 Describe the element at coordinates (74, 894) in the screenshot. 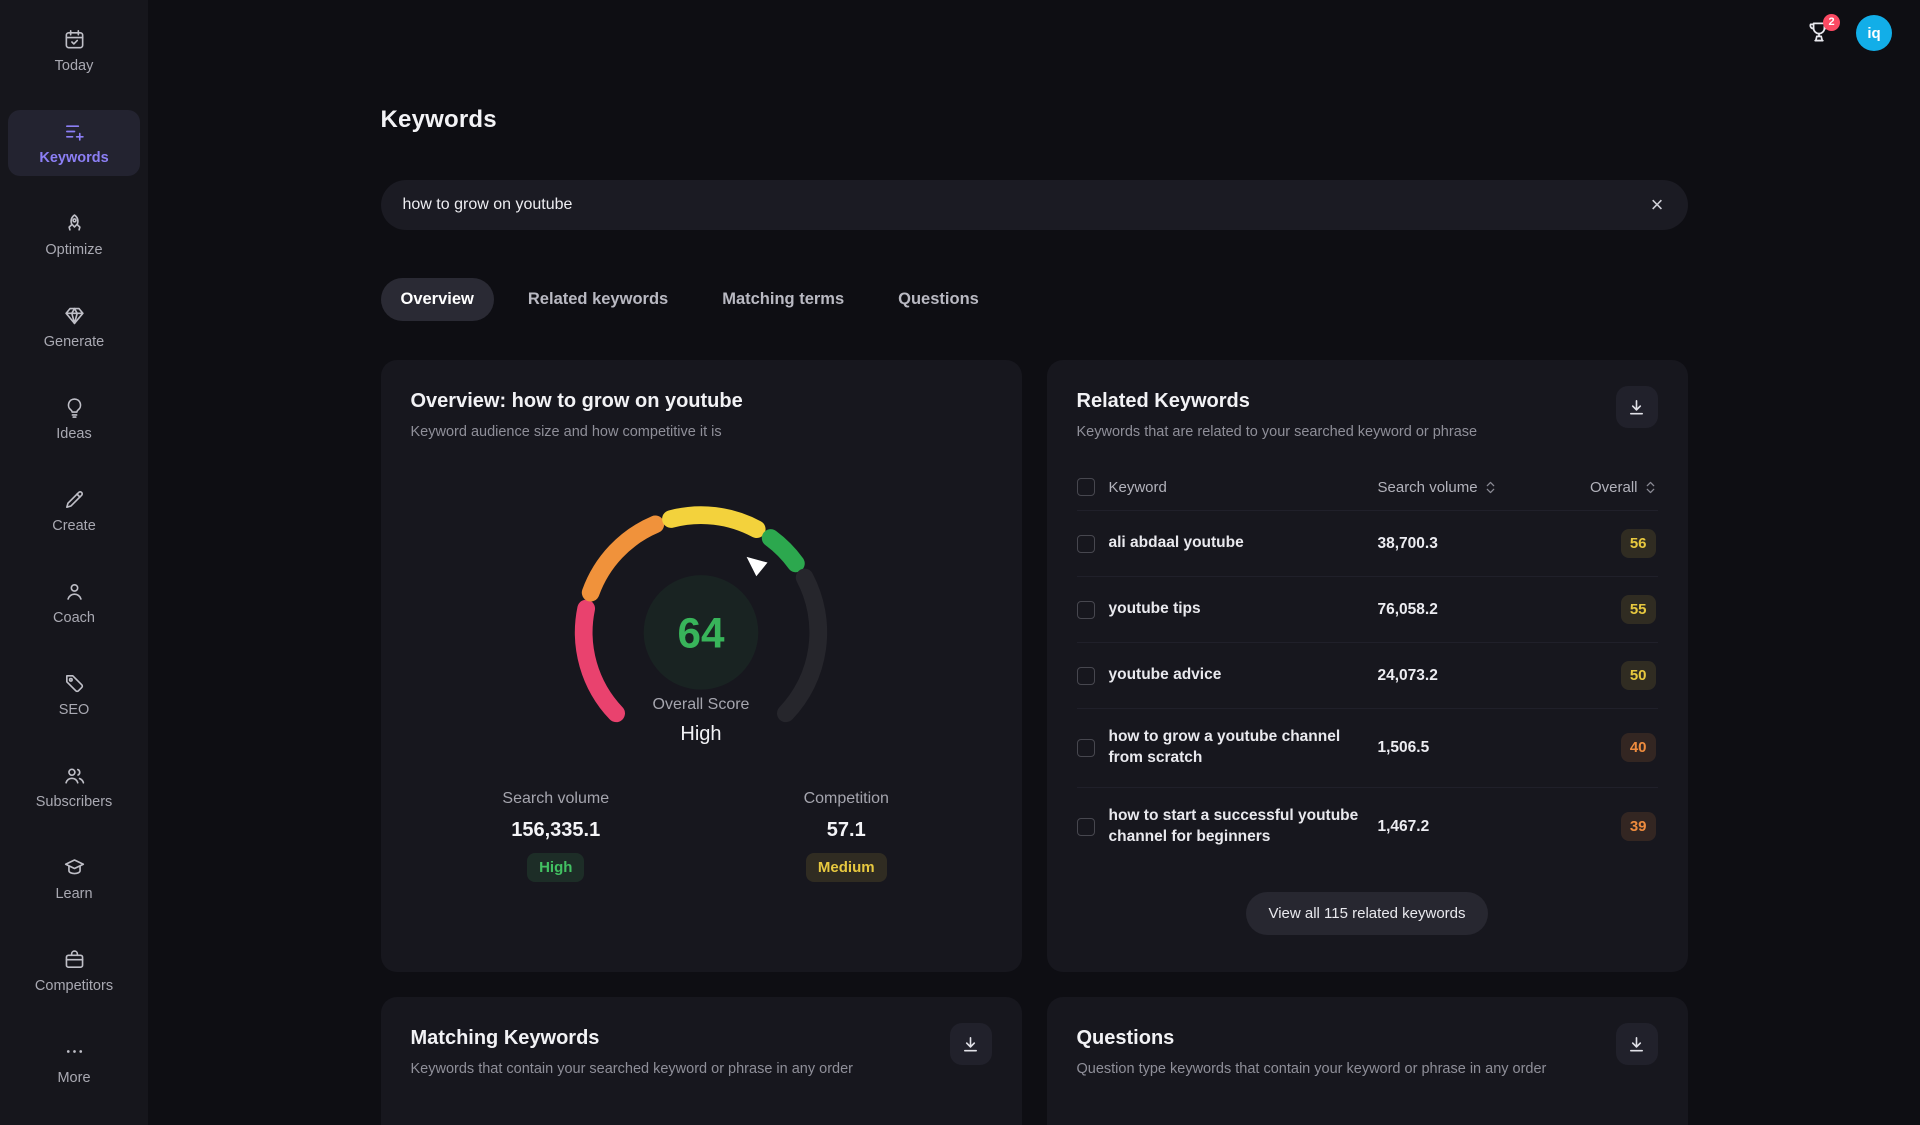

I see `sidebar-item-label: Learn` at that location.